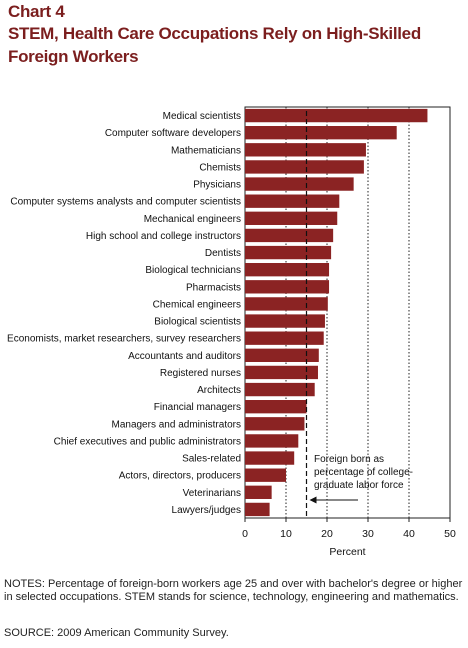 The height and width of the screenshot is (648, 468). Describe the element at coordinates (223, 253) in the screenshot. I see `category-label: Dentists` at that location.